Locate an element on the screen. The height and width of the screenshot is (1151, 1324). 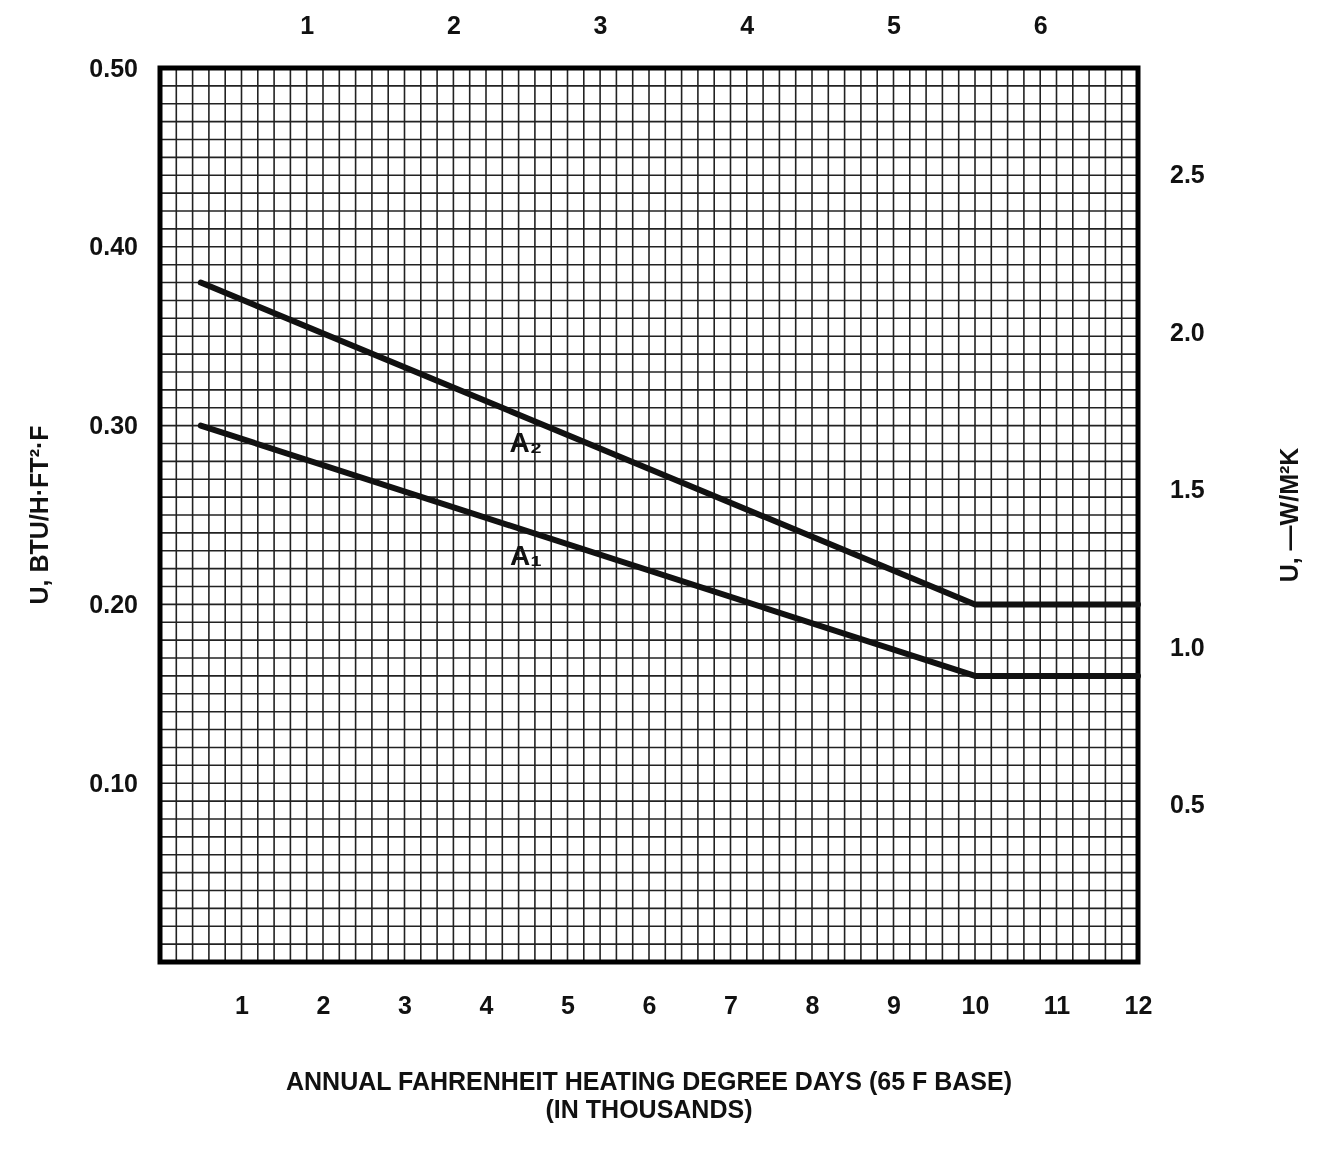
x-tick-label: 1 is located at coordinates (242, 1004).